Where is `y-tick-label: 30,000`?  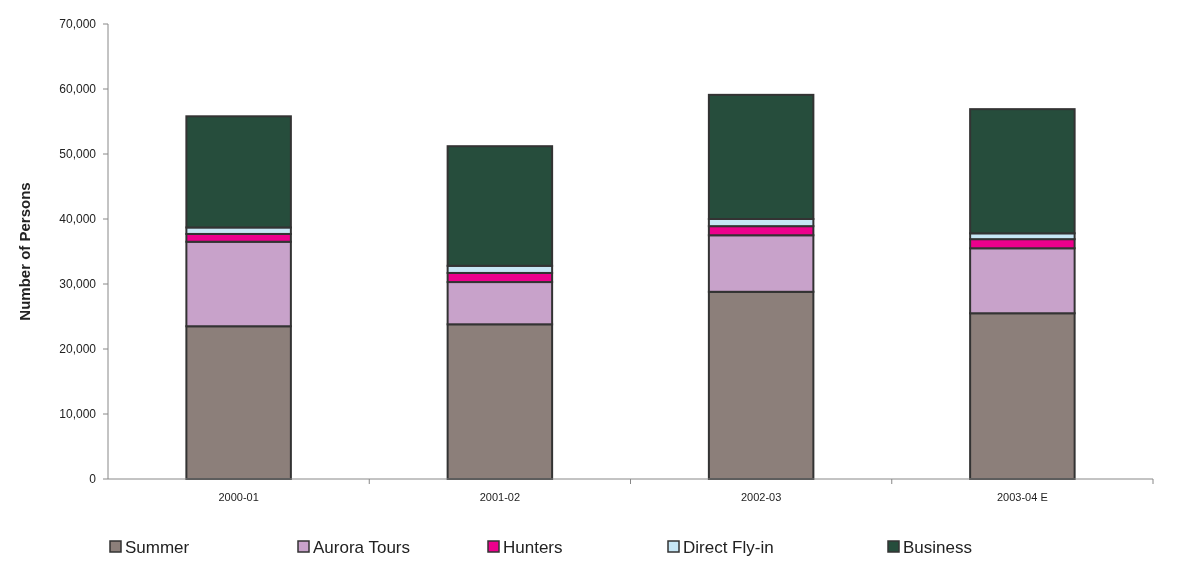
y-tick-label: 30,000 is located at coordinates (78, 284).